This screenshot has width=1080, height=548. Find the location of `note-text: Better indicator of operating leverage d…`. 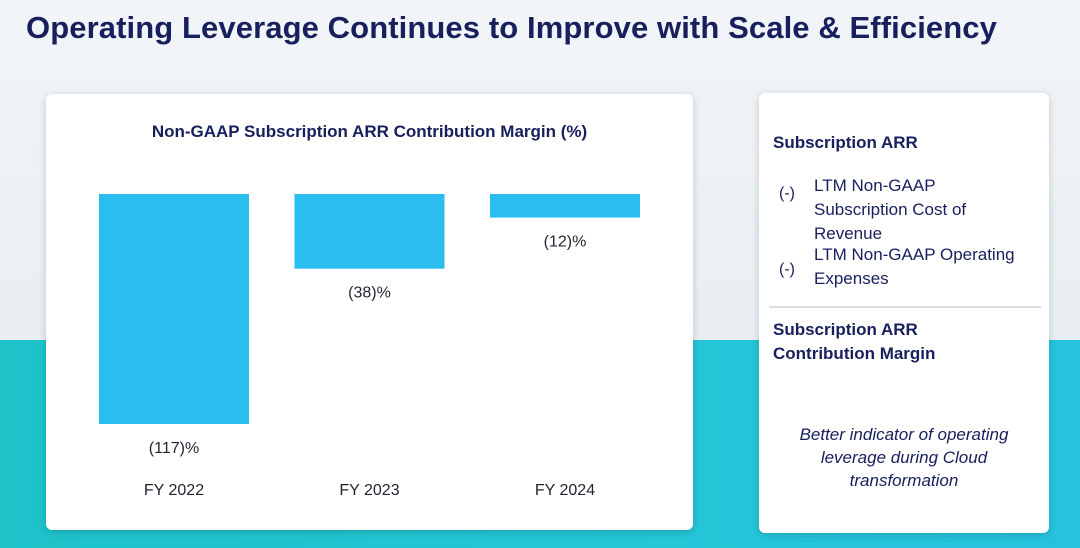

note-text: Better indicator of operating leverage d… is located at coordinates (904, 457).